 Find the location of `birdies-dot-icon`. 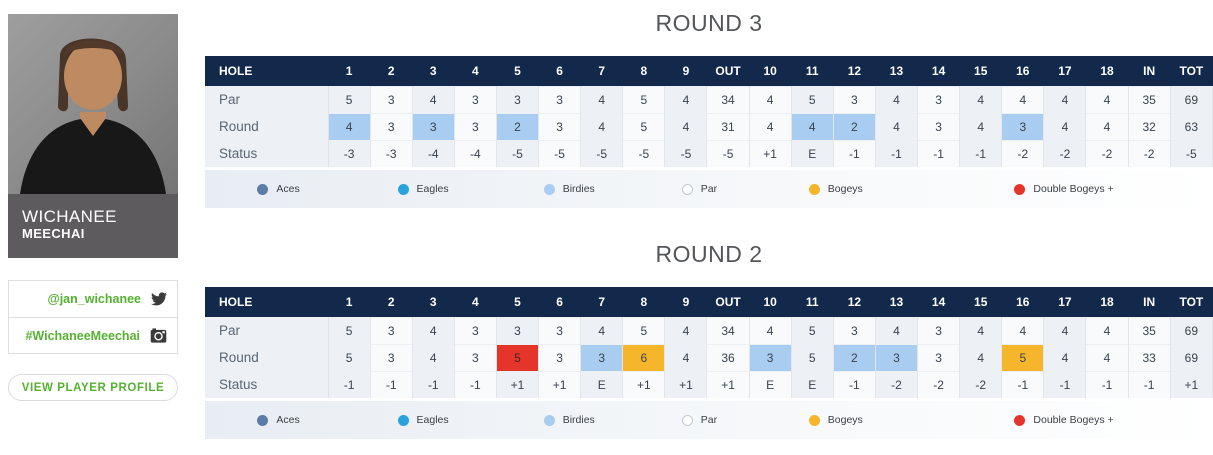

birdies-dot-icon is located at coordinates (549, 189).